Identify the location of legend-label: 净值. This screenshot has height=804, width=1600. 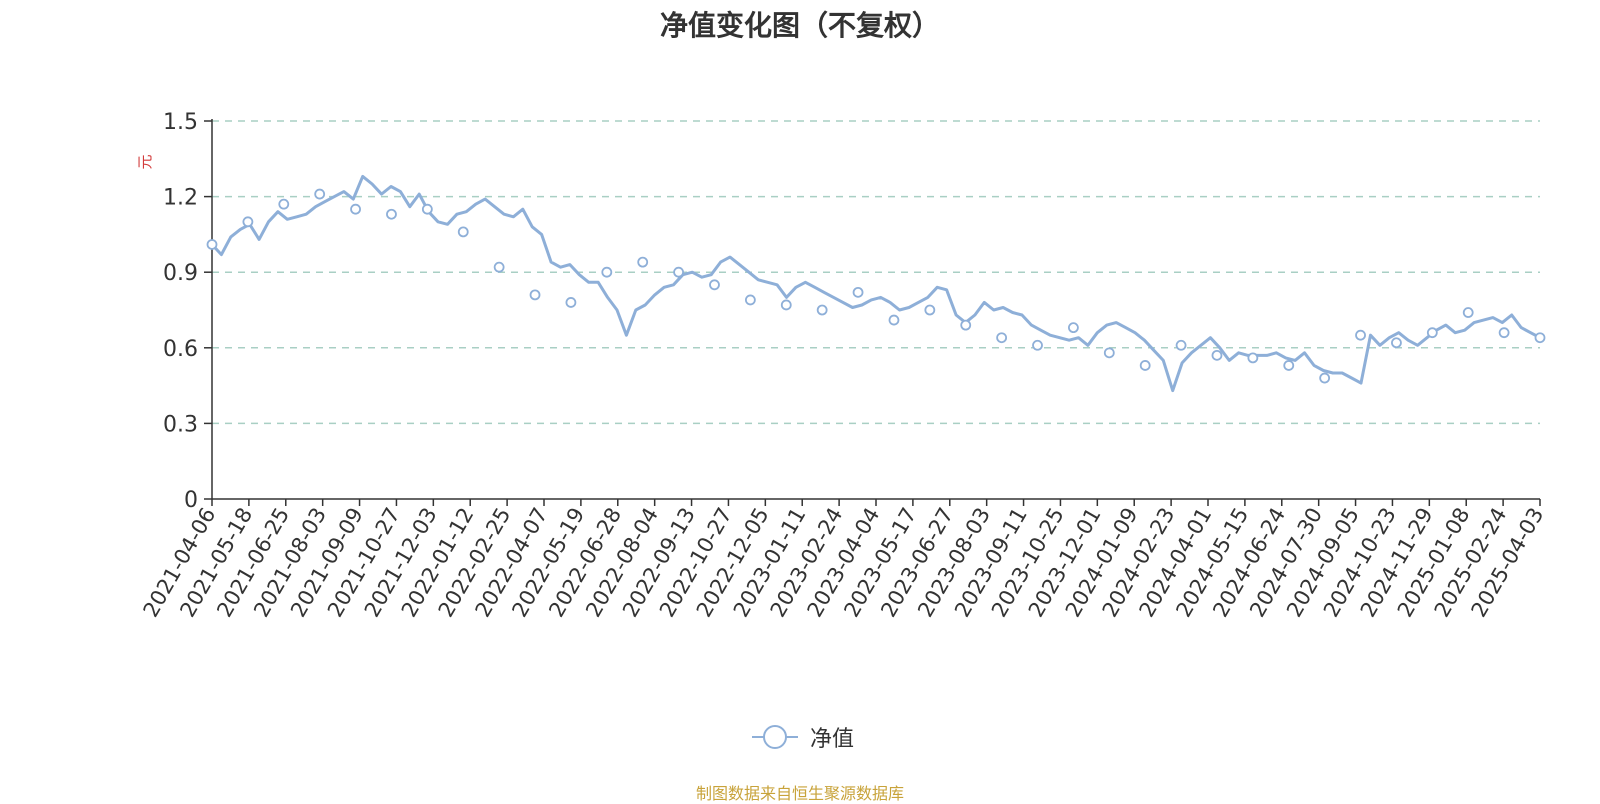
(832, 739).